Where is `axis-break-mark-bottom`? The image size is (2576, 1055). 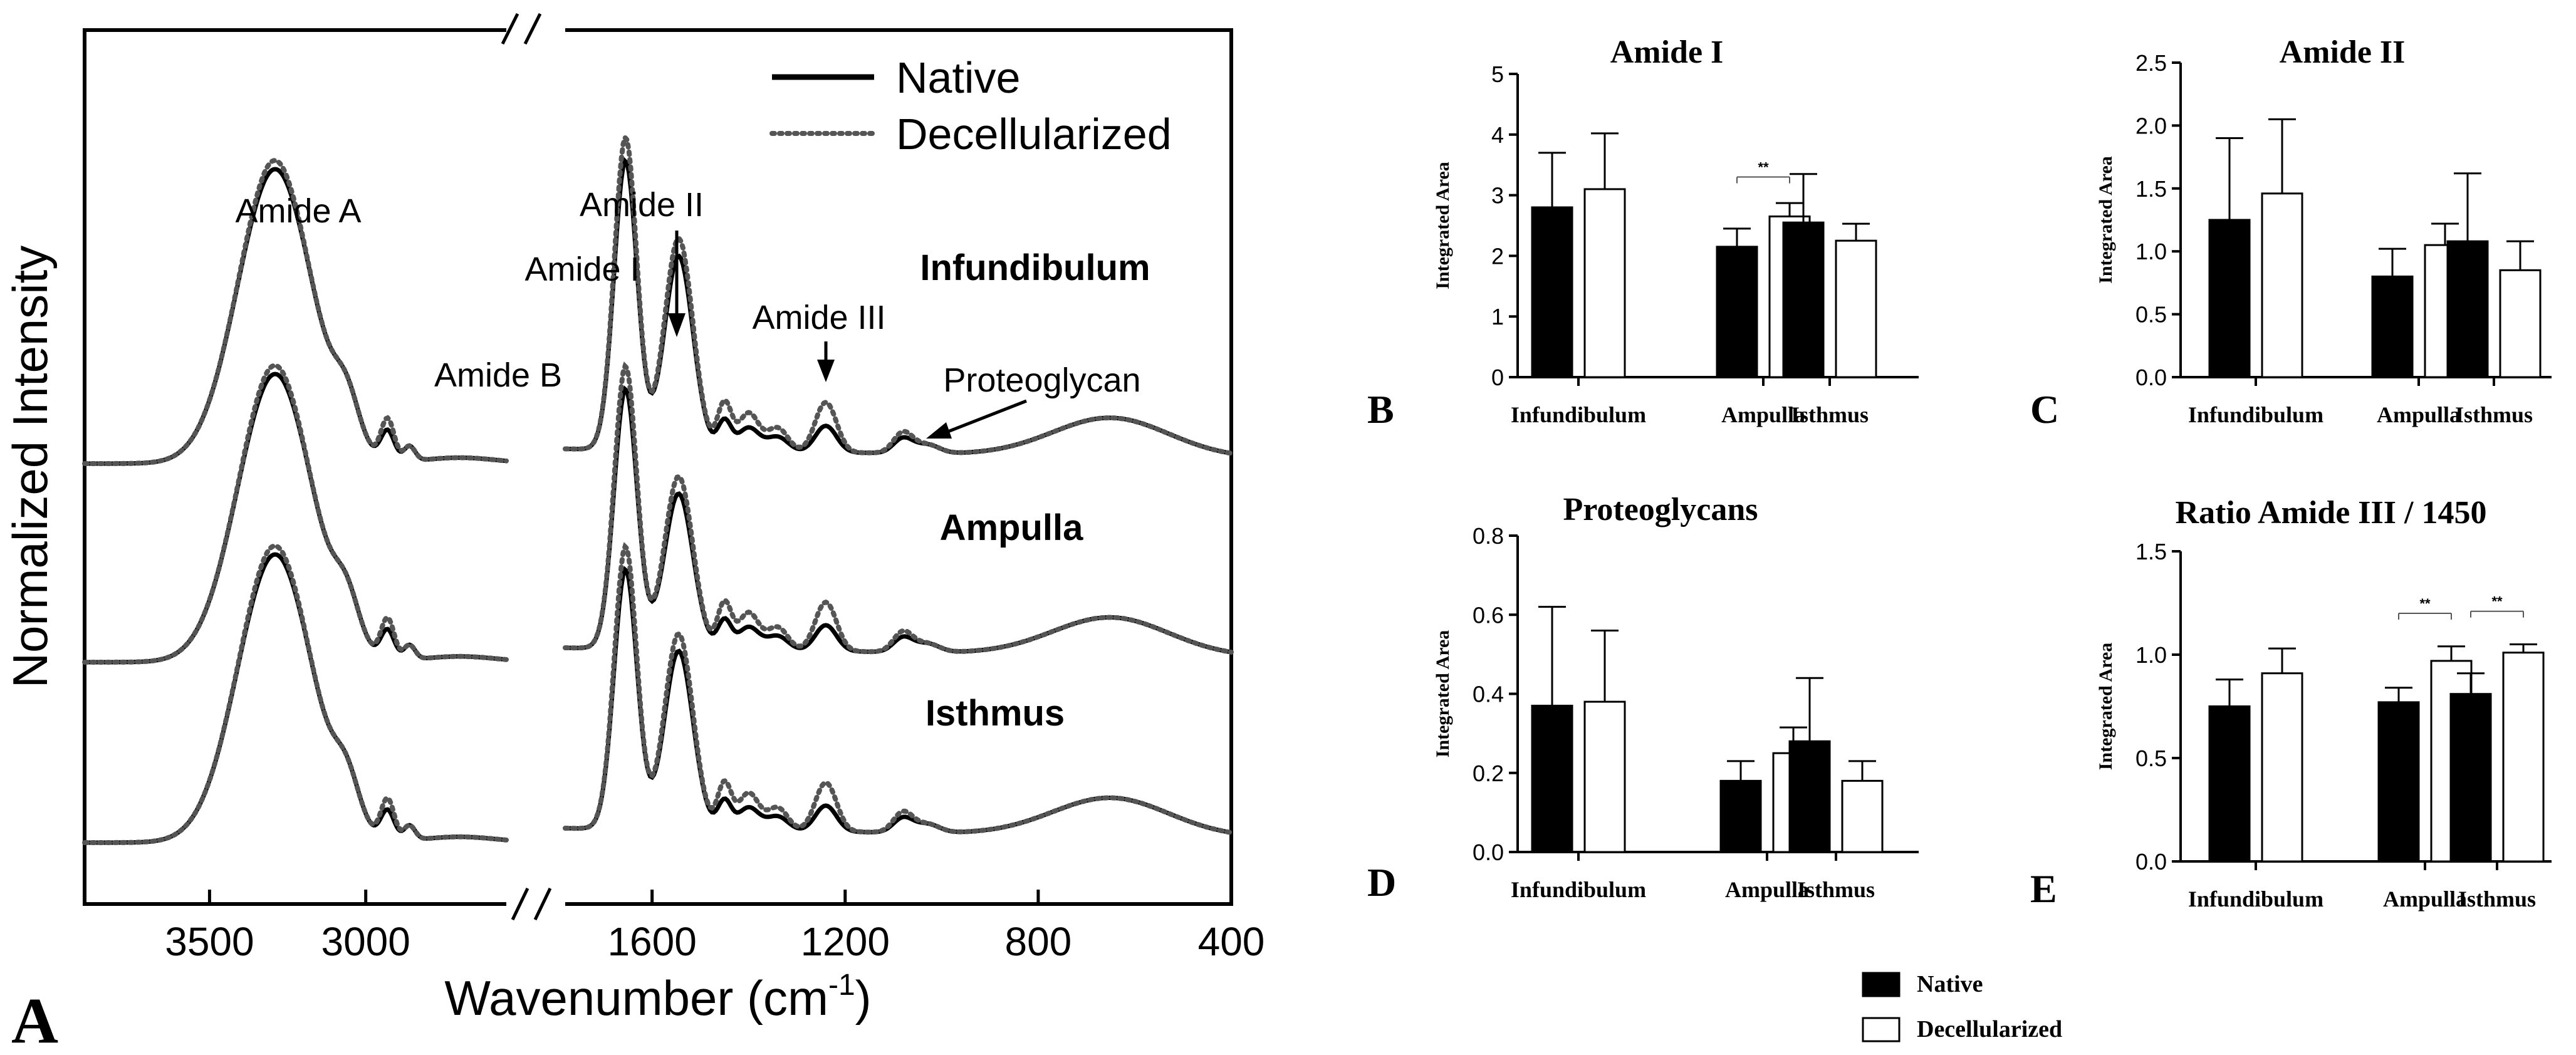 axis-break-mark-bottom is located at coordinates (531, 904).